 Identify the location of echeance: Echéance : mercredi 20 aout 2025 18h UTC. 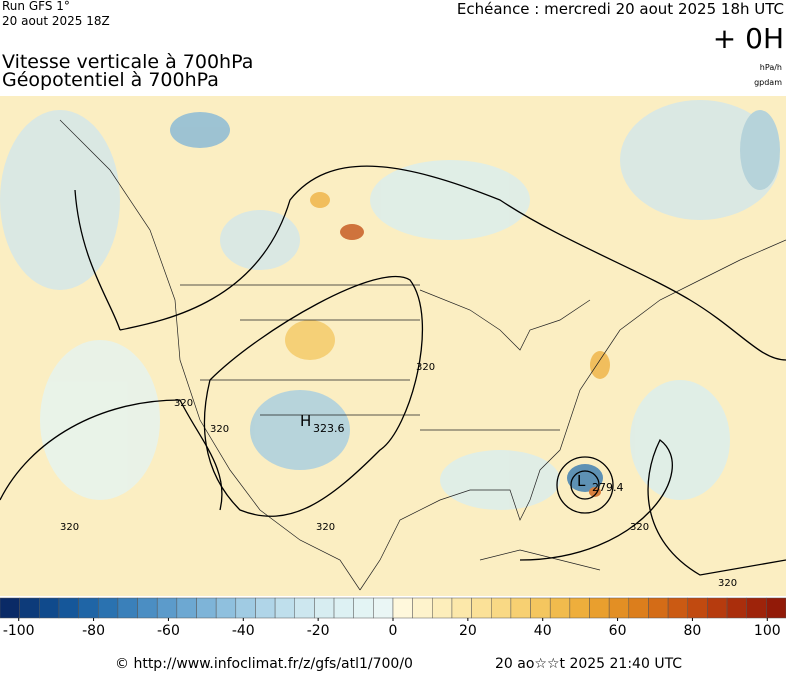
(620, 9).